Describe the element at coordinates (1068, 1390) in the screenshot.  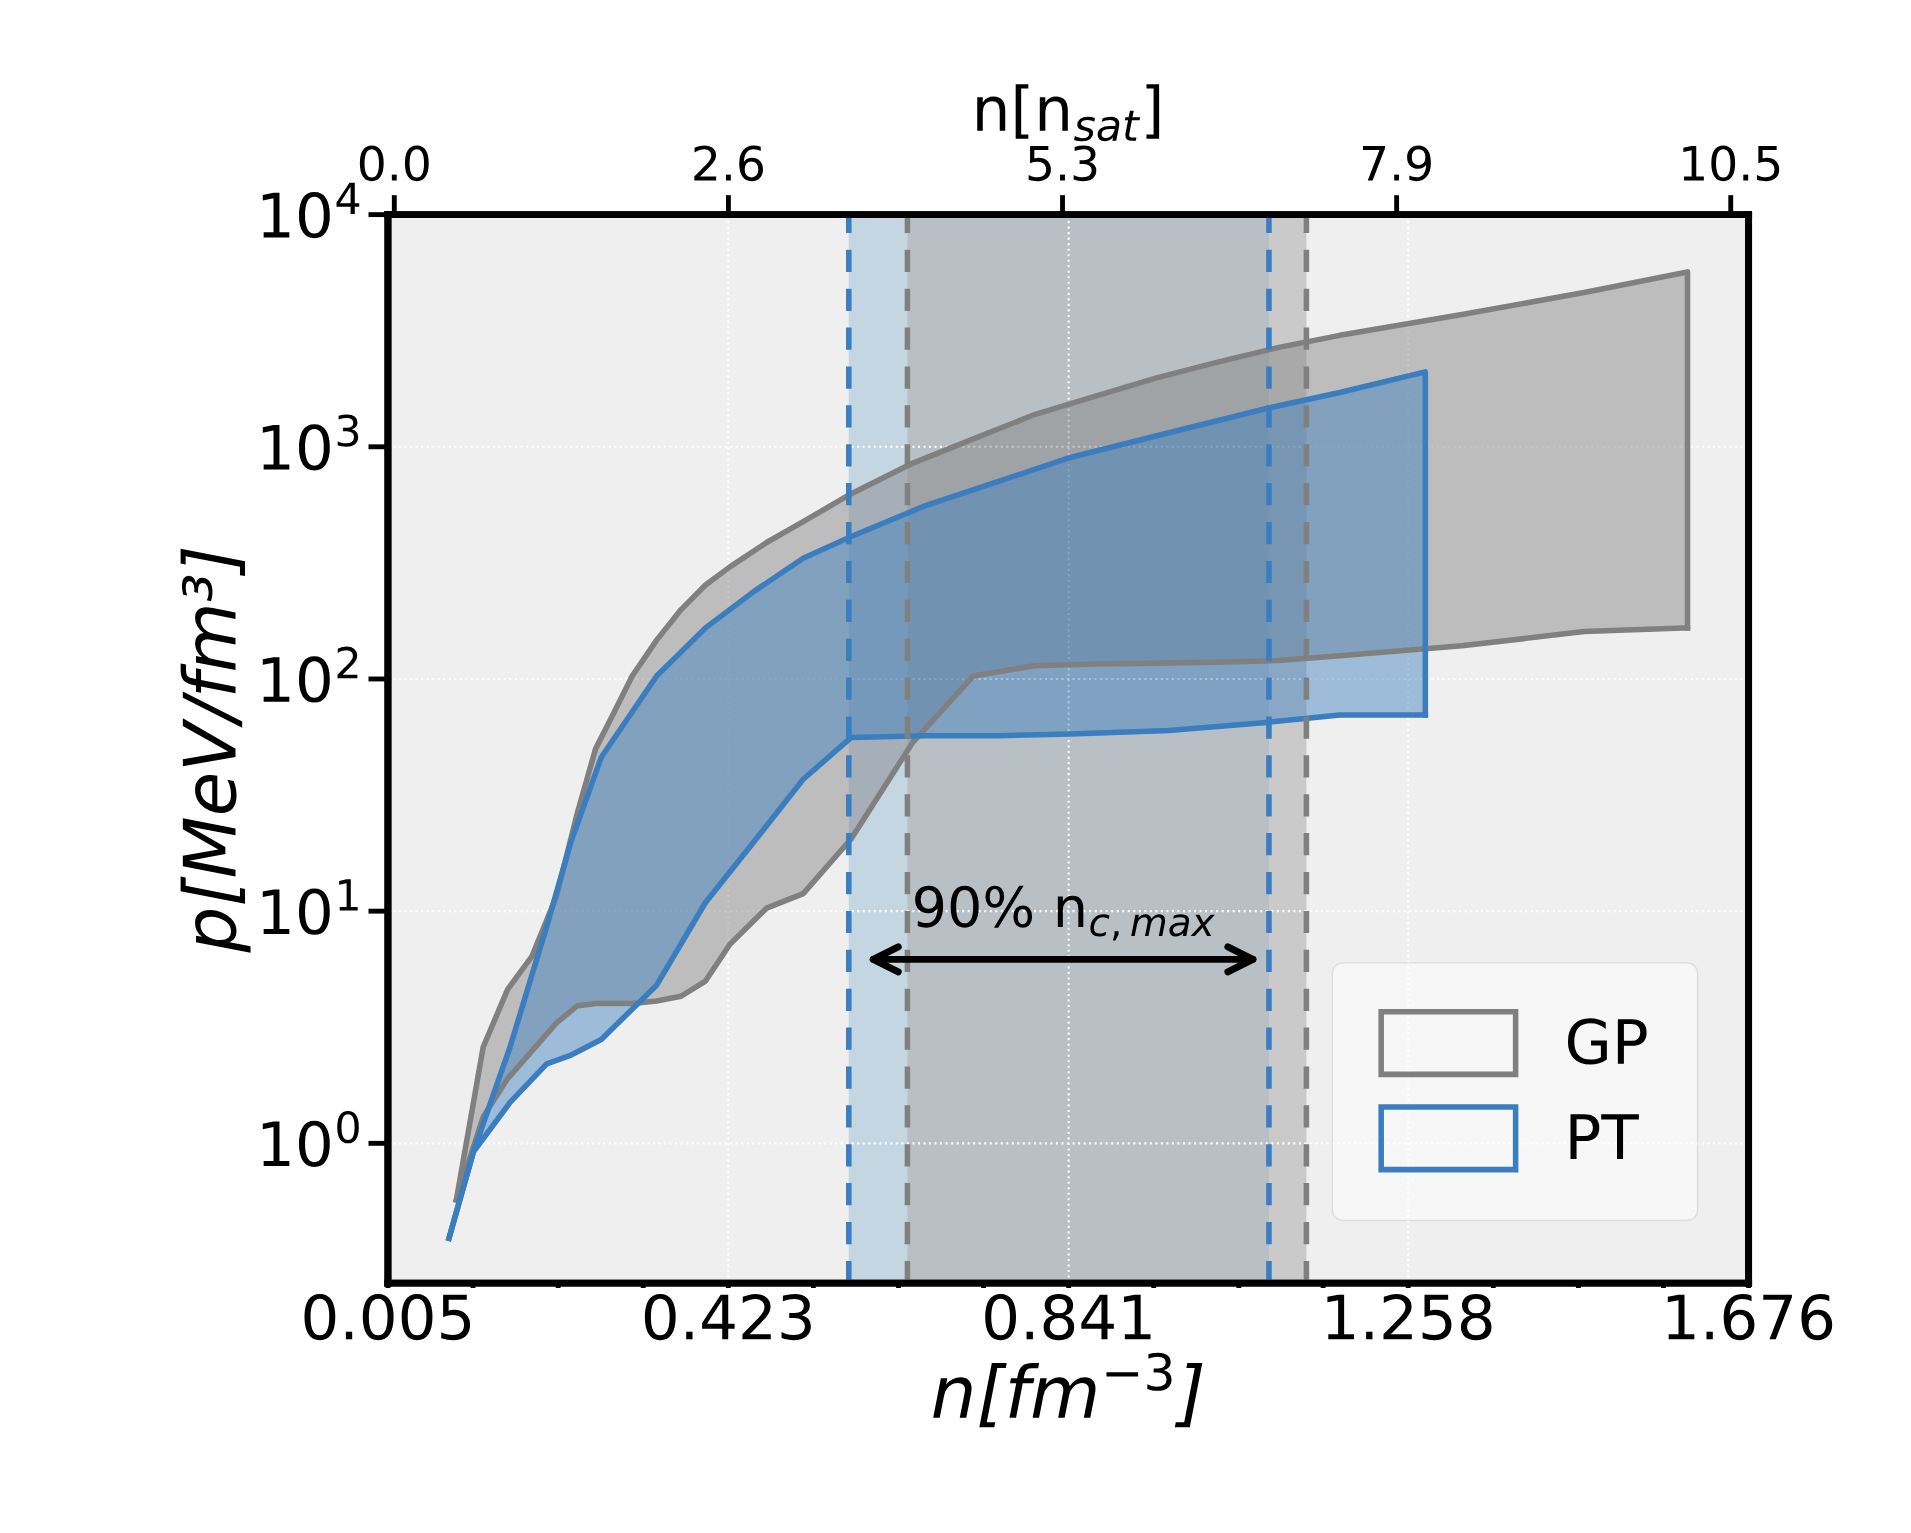
I see `x-axis-title: n[fm$^{−3}$]` at that location.